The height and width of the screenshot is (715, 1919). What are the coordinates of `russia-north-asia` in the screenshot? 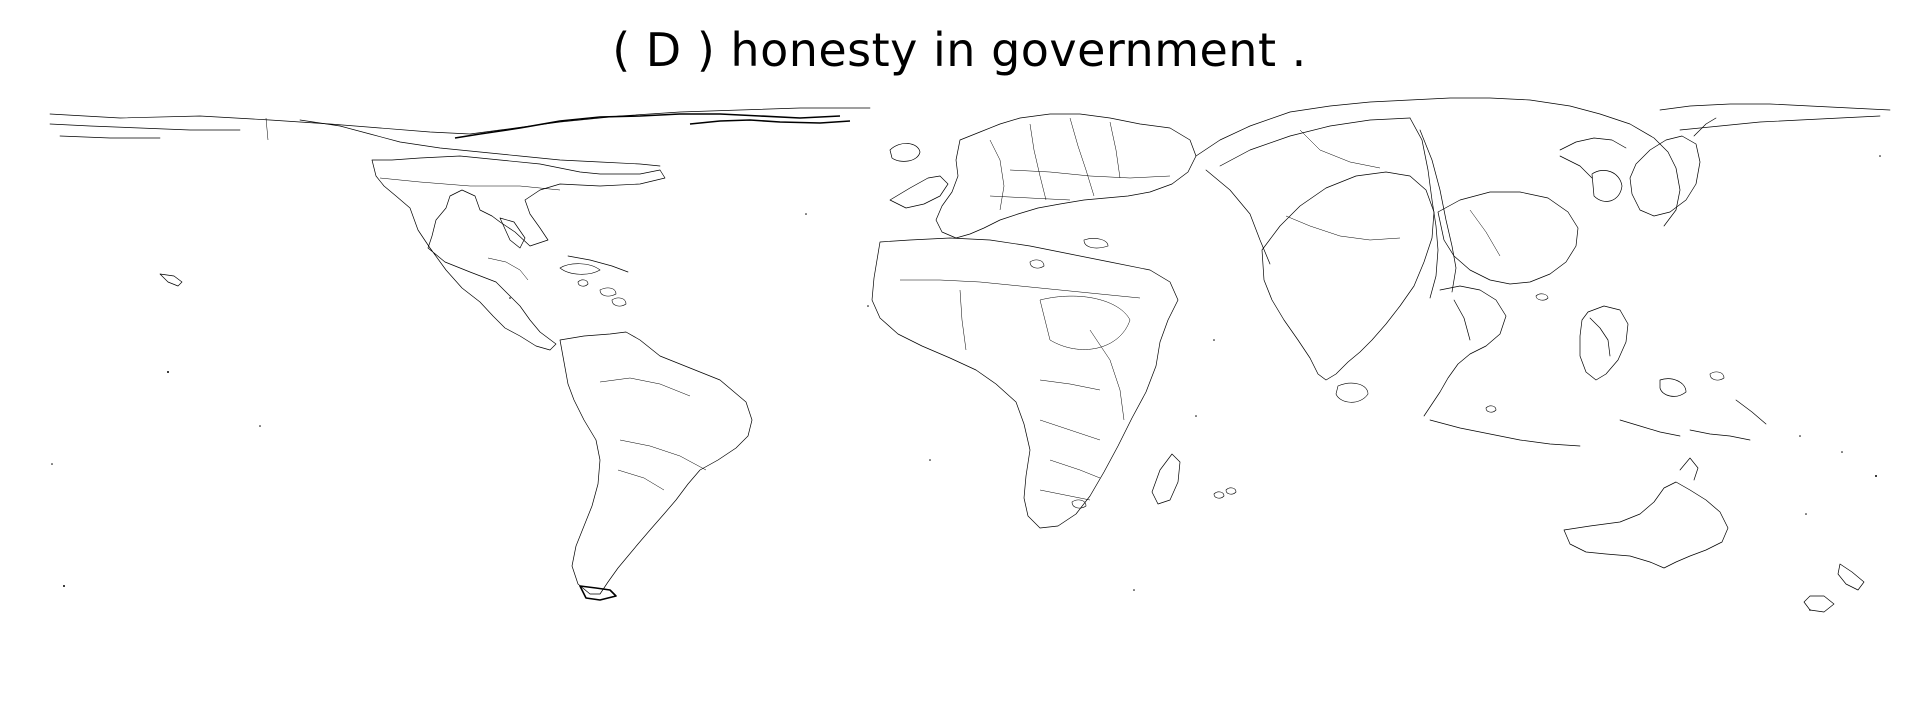 It's located at (1543, 198).